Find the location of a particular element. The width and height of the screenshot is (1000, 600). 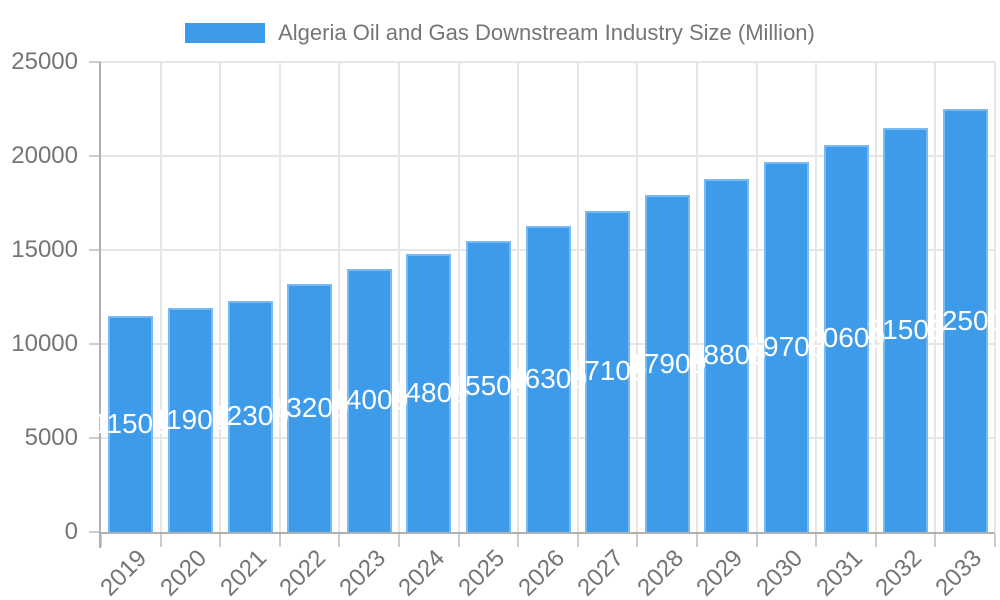

y-axis-tick-label: 0 is located at coordinates (71, 531).